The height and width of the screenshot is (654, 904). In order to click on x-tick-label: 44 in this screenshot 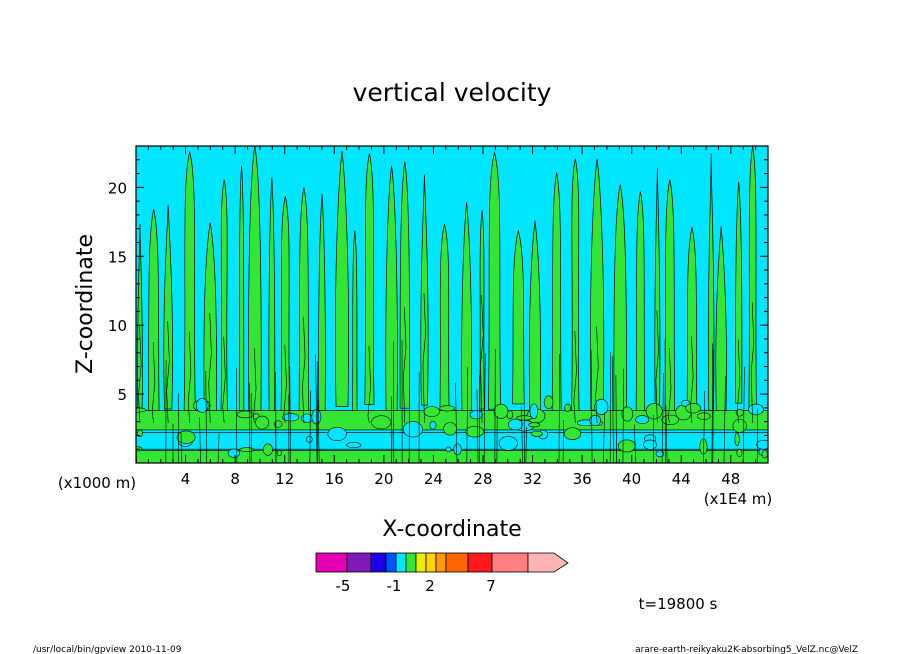, I will do `click(681, 479)`.